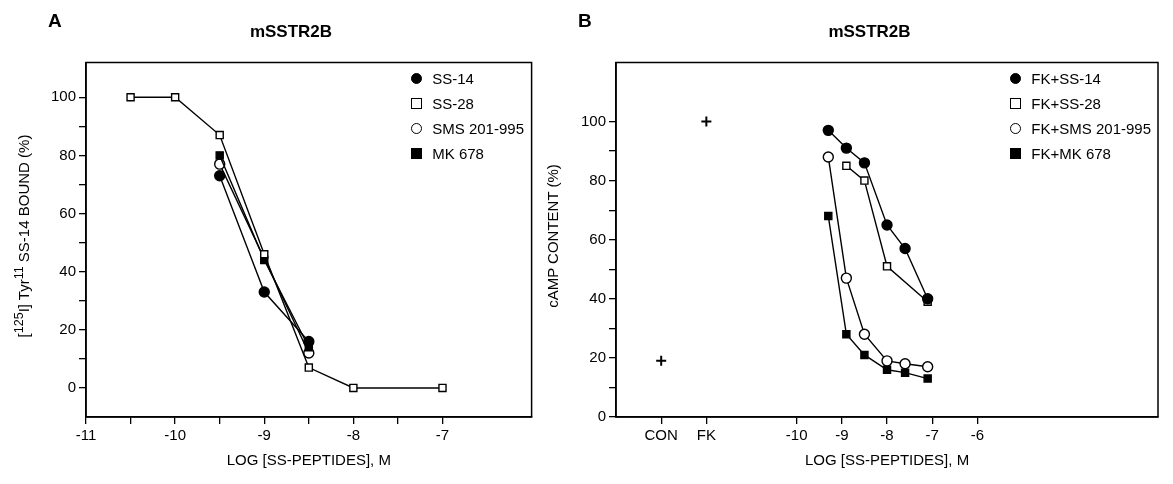  I want to click on legend-label: FK+SS-28, so click(1066, 103).